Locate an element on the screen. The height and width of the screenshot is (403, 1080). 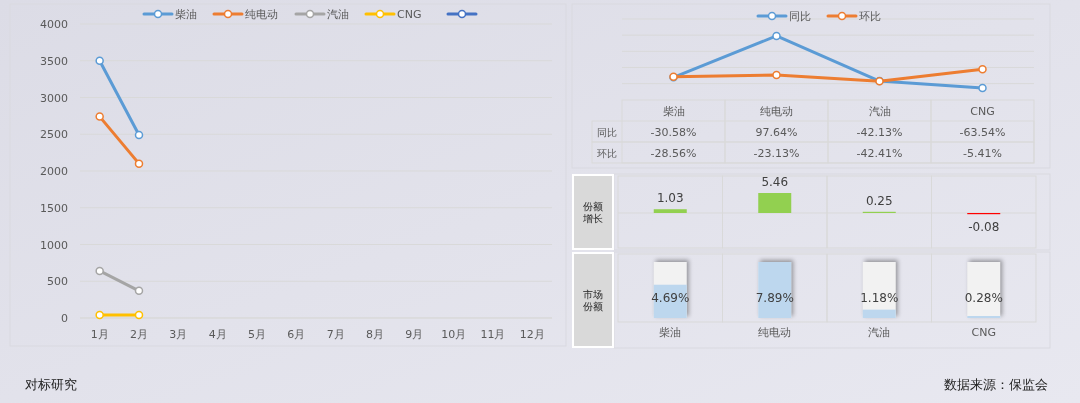
x-tick-label: 2月 is located at coordinates (139, 334).